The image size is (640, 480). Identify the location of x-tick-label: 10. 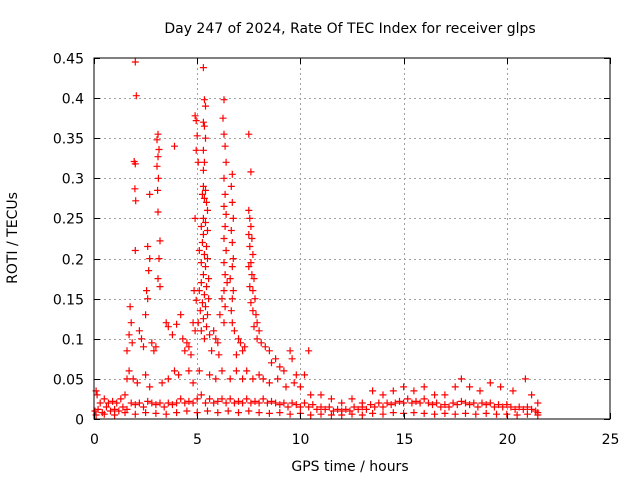
(301, 440).